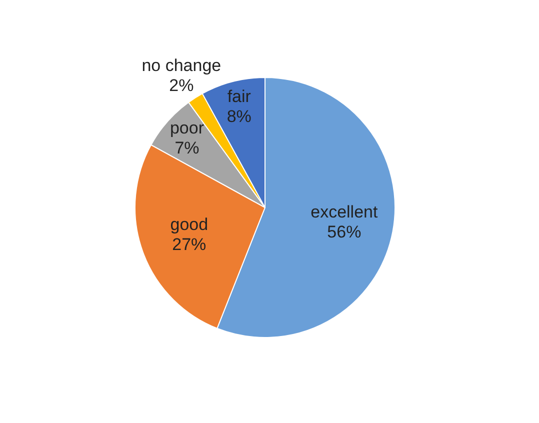 Image resolution: width=539 pixels, height=423 pixels. I want to click on data-label: 27%, so click(189, 244).